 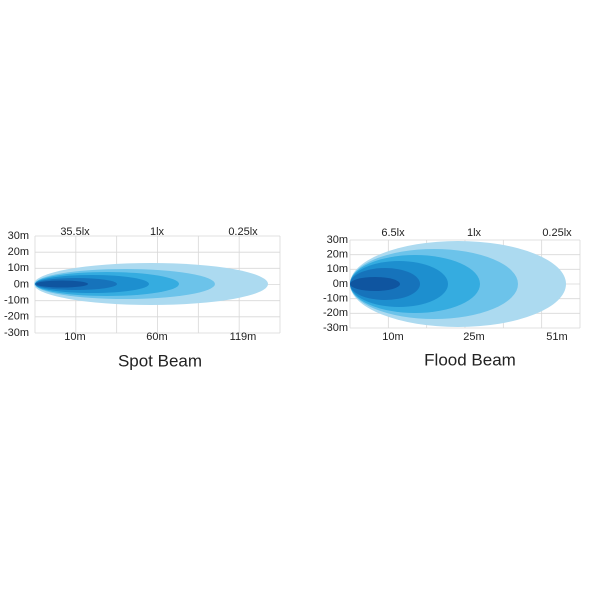 What do you see at coordinates (156, 337) in the screenshot?
I see `distance-label: 60m` at bounding box center [156, 337].